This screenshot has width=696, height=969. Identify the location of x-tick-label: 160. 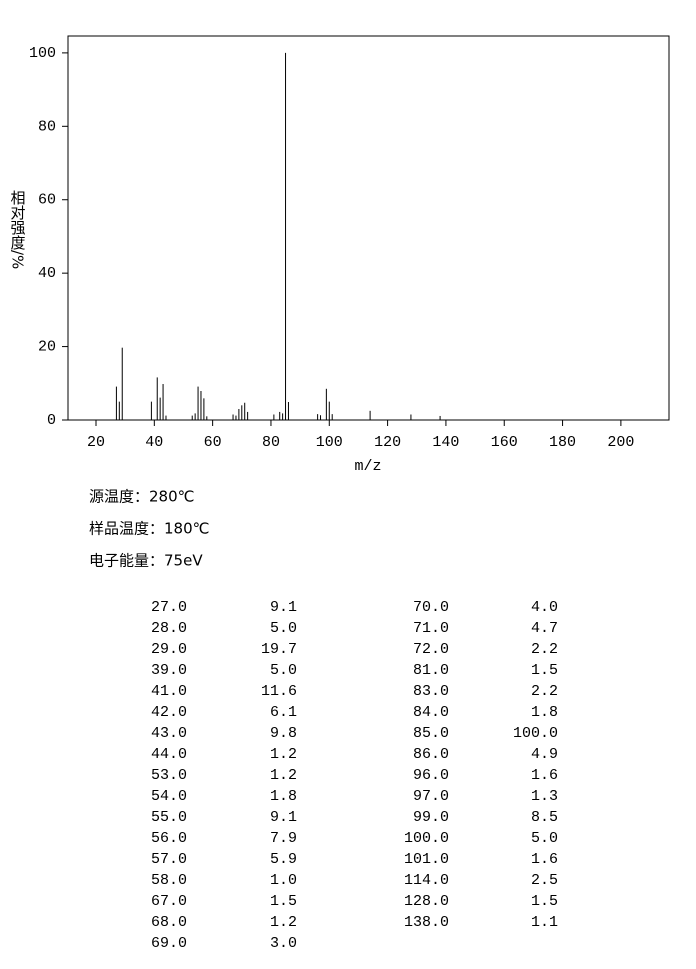
(504, 442).